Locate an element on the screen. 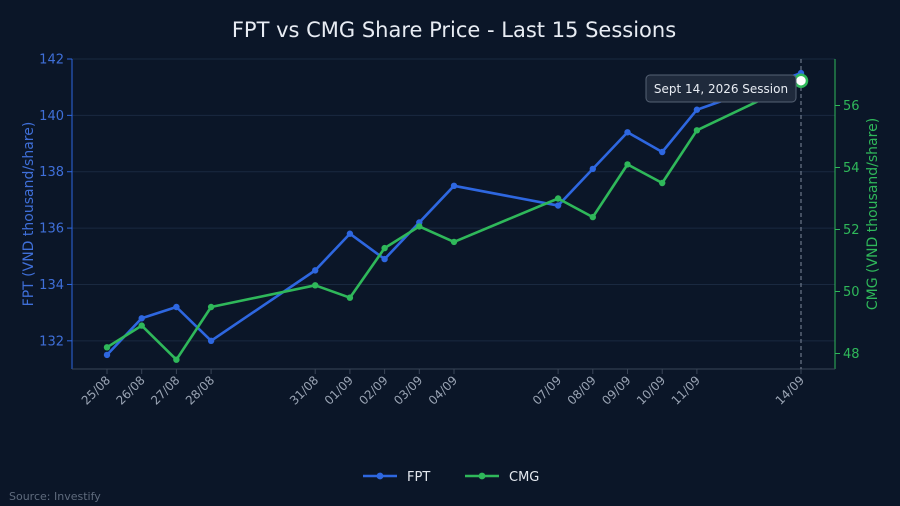  x-tick-label: 26/08 is located at coordinates (130, 390).